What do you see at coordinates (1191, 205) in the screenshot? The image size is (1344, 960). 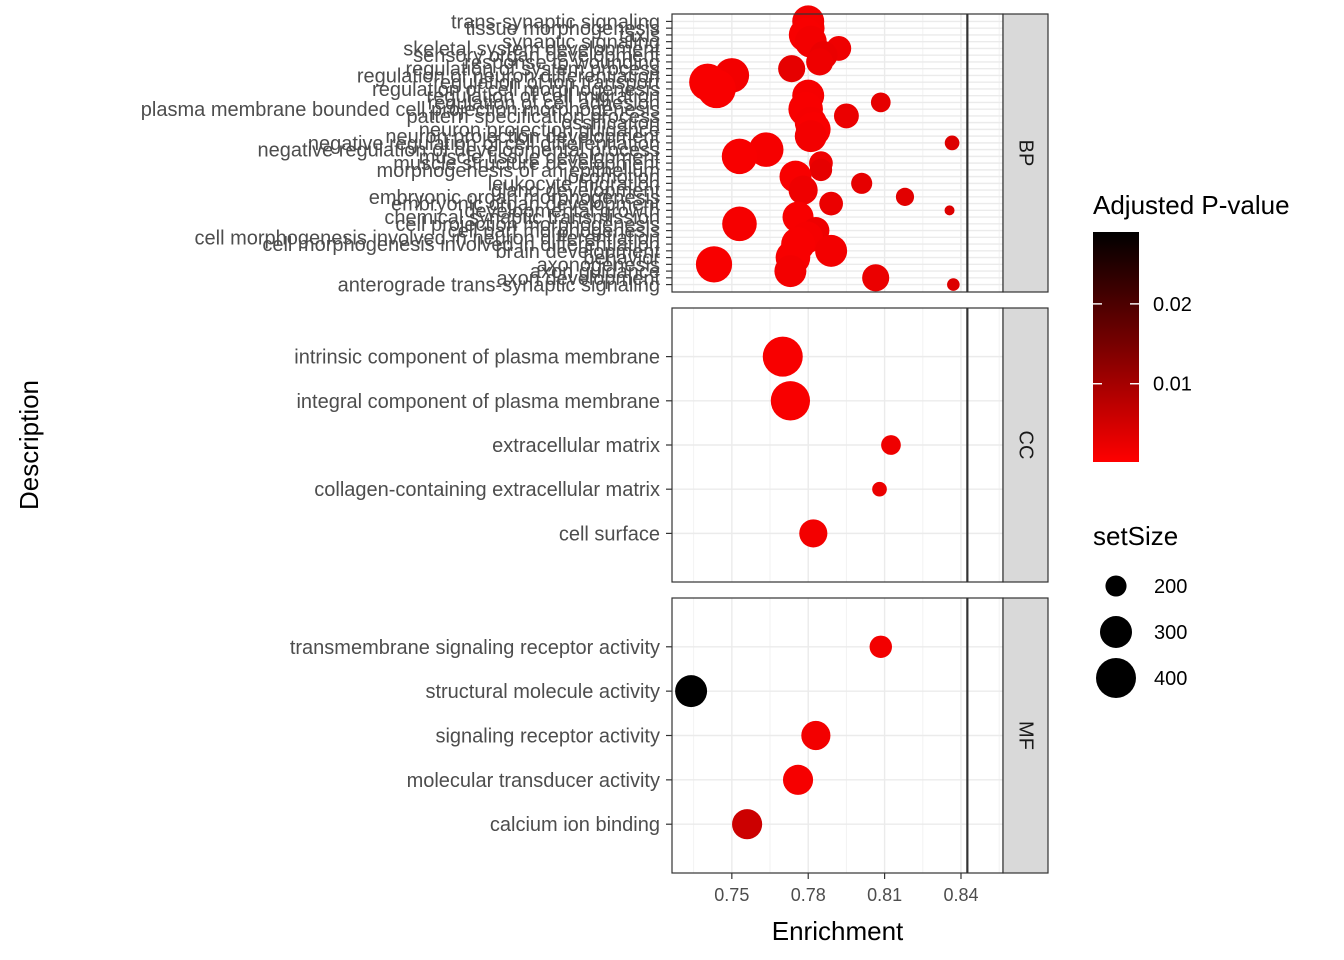 I see `color-legend-title: Adjusted P-value` at bounding box center [1191, 205].